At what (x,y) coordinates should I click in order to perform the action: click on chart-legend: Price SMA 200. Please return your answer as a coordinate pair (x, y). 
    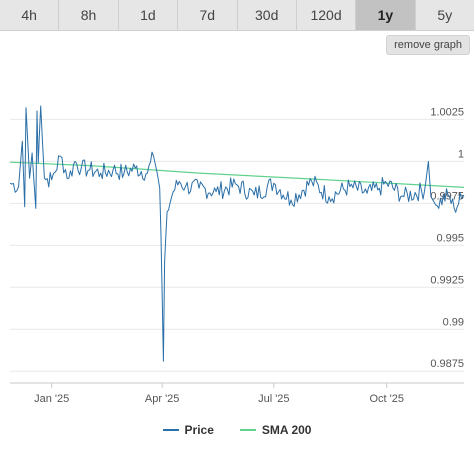
    Looking at the image, I should click on (237, 430).